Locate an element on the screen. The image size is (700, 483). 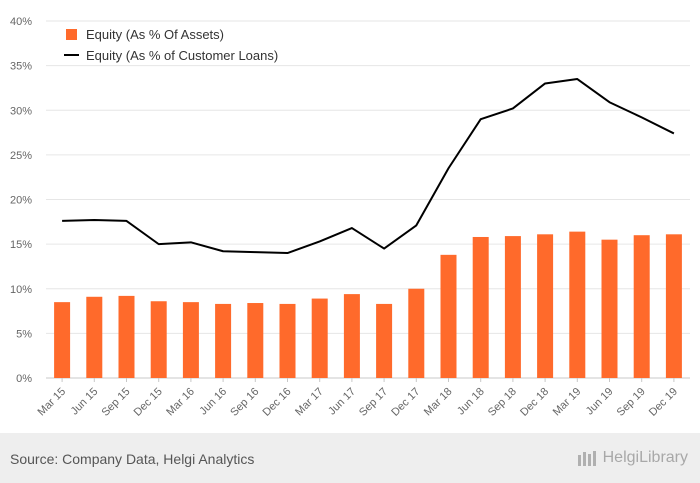
x-tick-label: Jun 16 is located at coordinates (213, 402).